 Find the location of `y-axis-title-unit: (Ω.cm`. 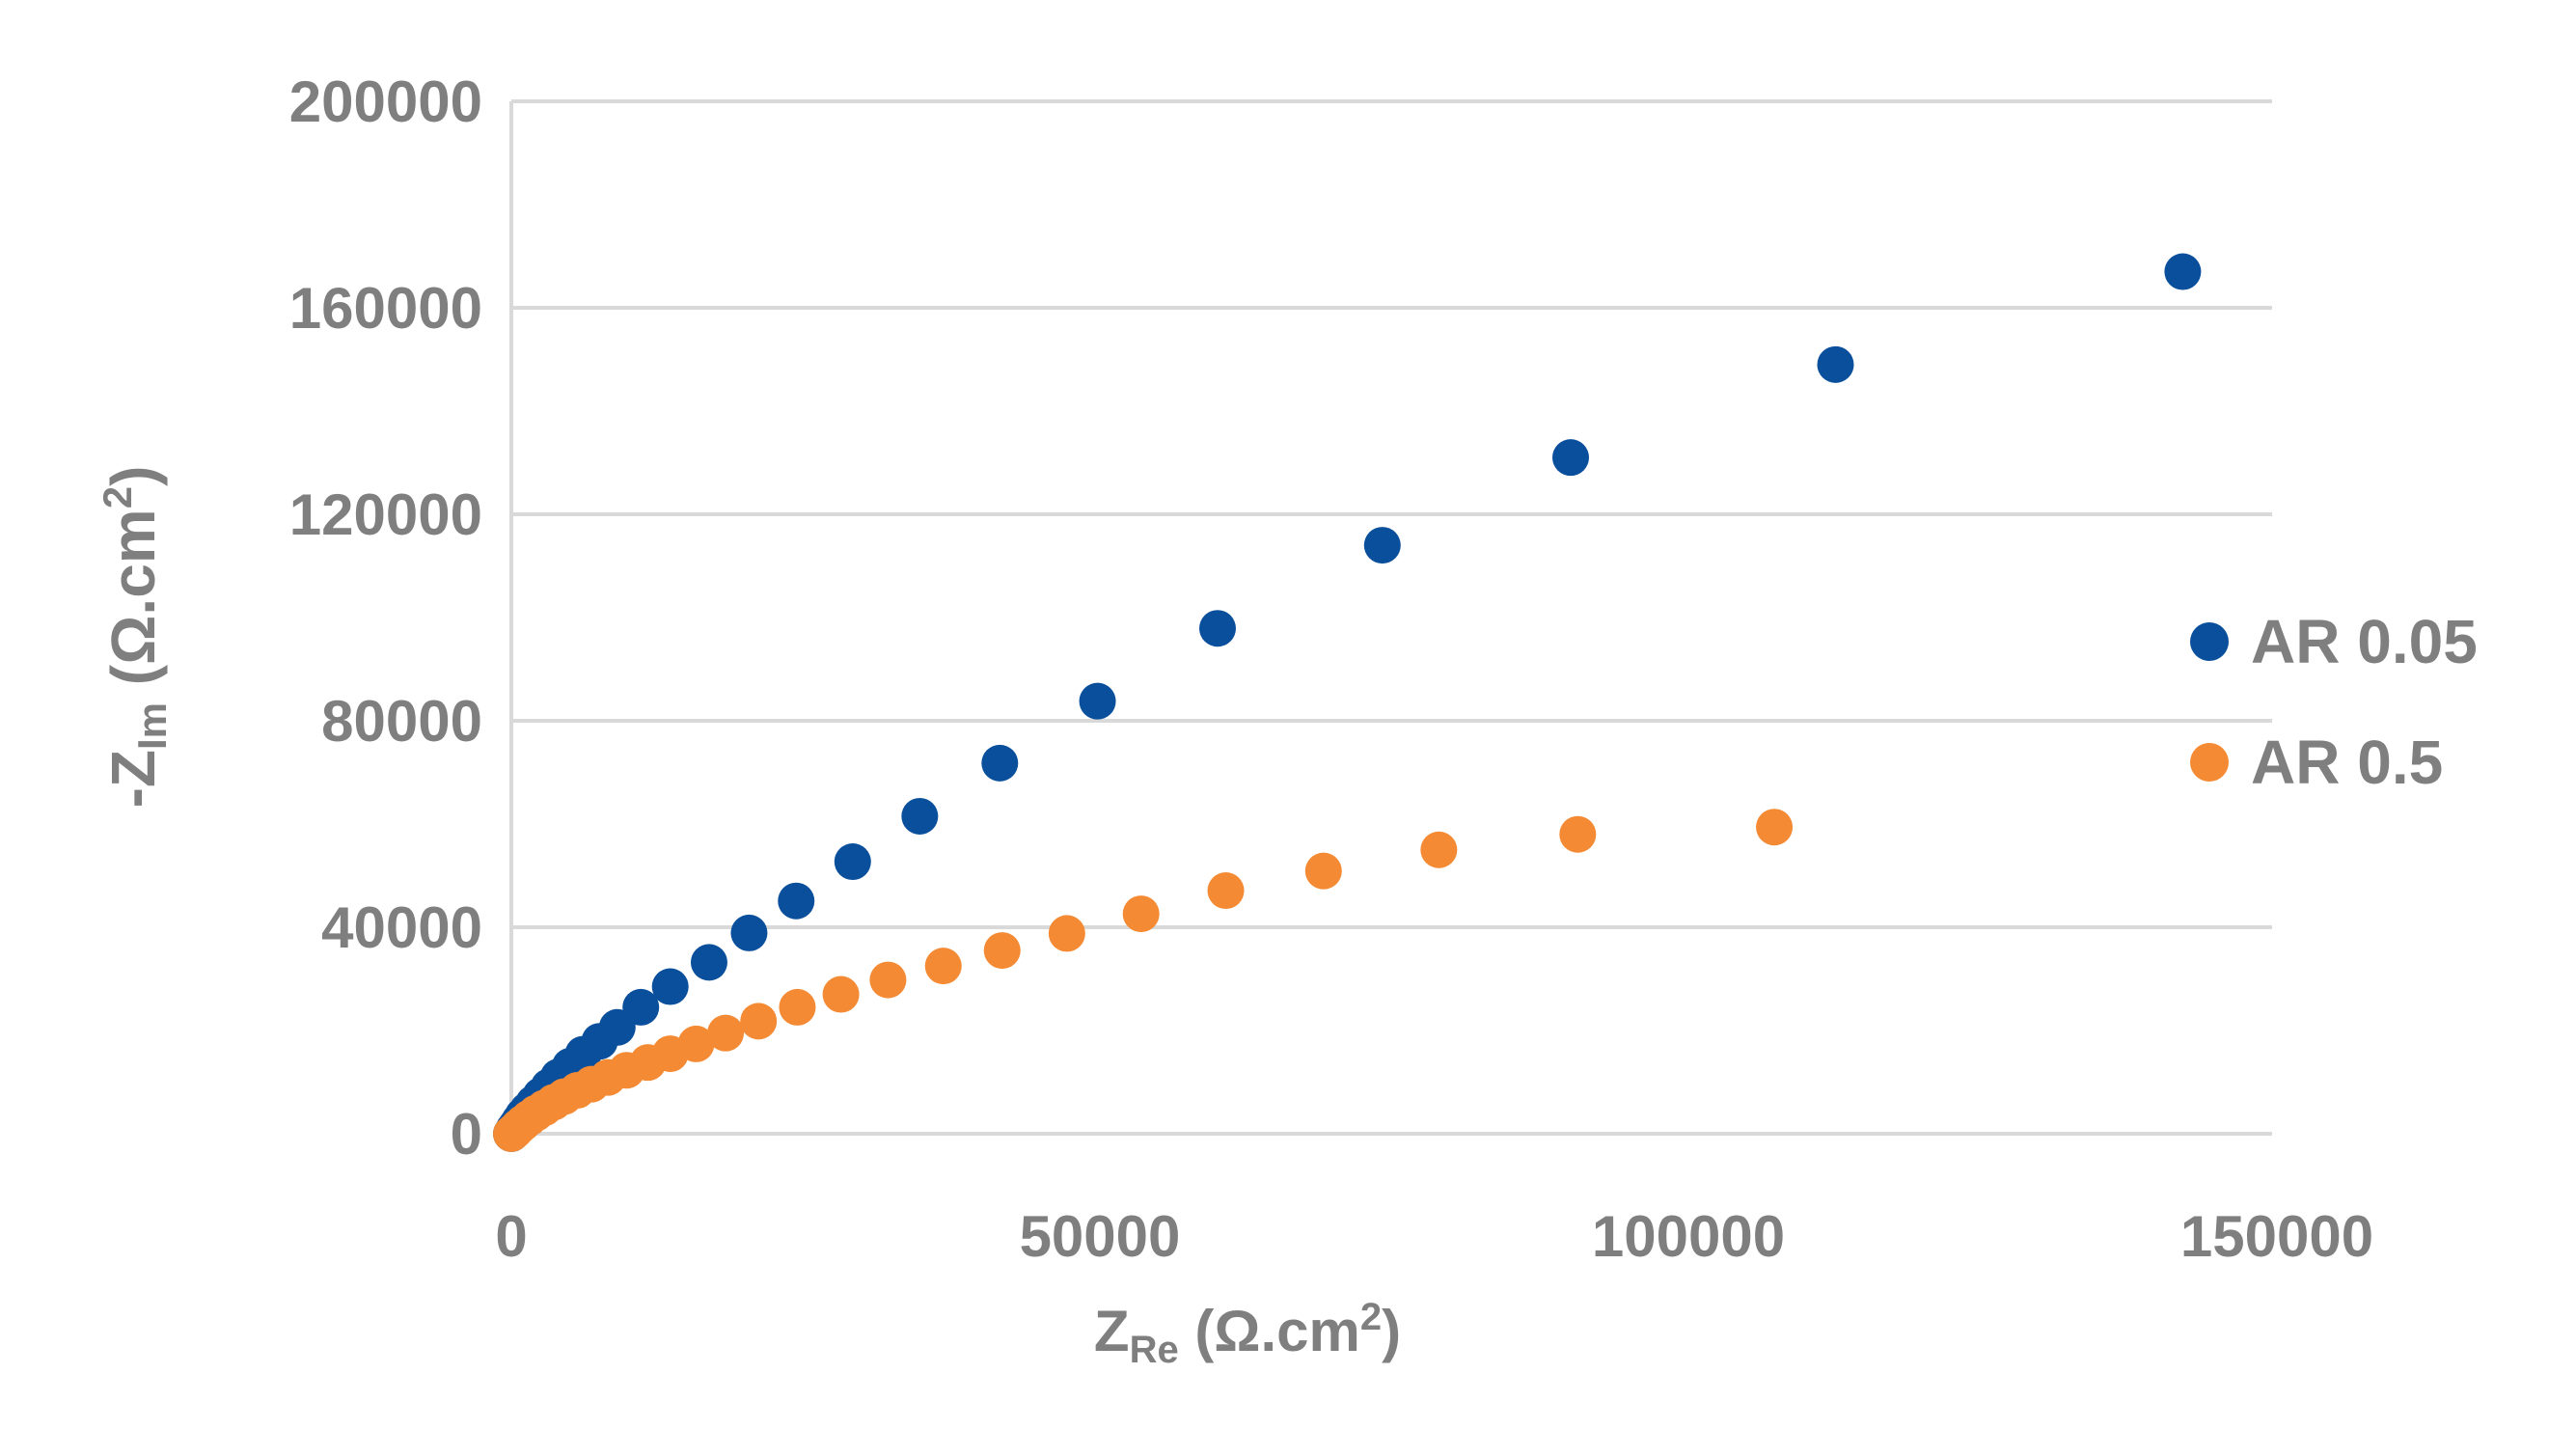

y-axis-title-unit: (Ω.cm is located at coordinates (133, 605).